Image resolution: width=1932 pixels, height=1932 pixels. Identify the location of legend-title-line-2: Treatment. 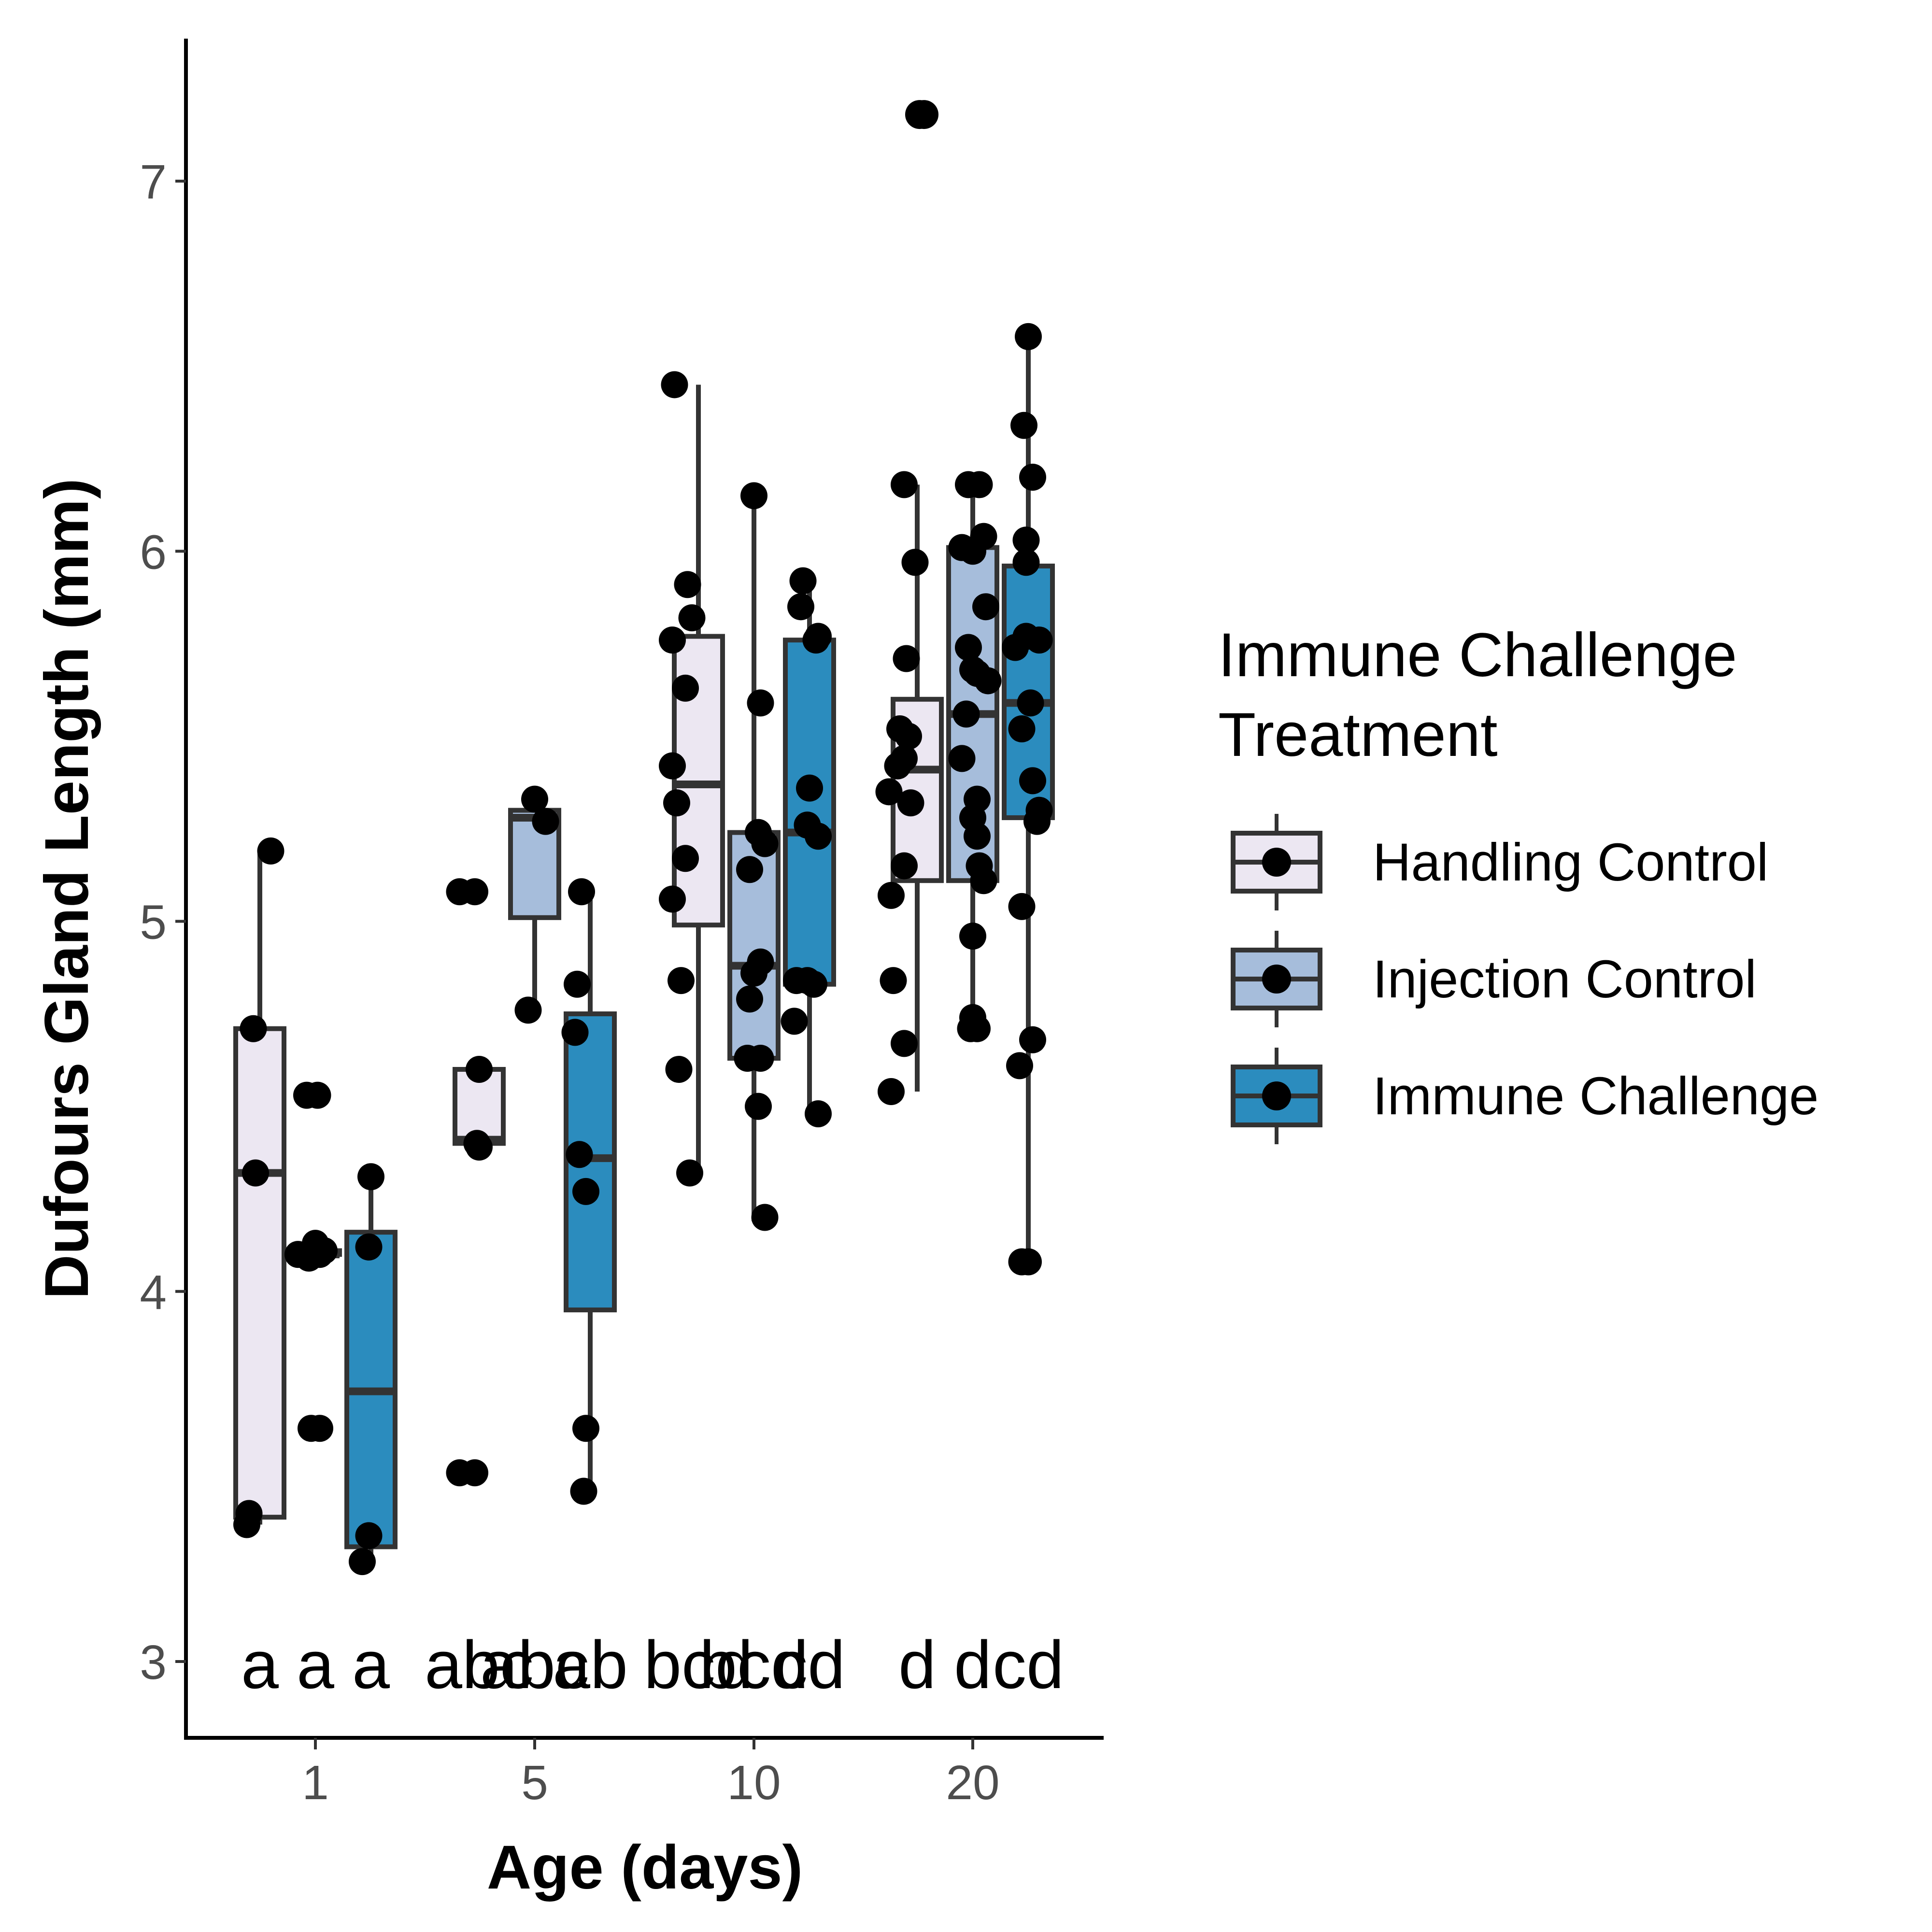
(1358, 734).